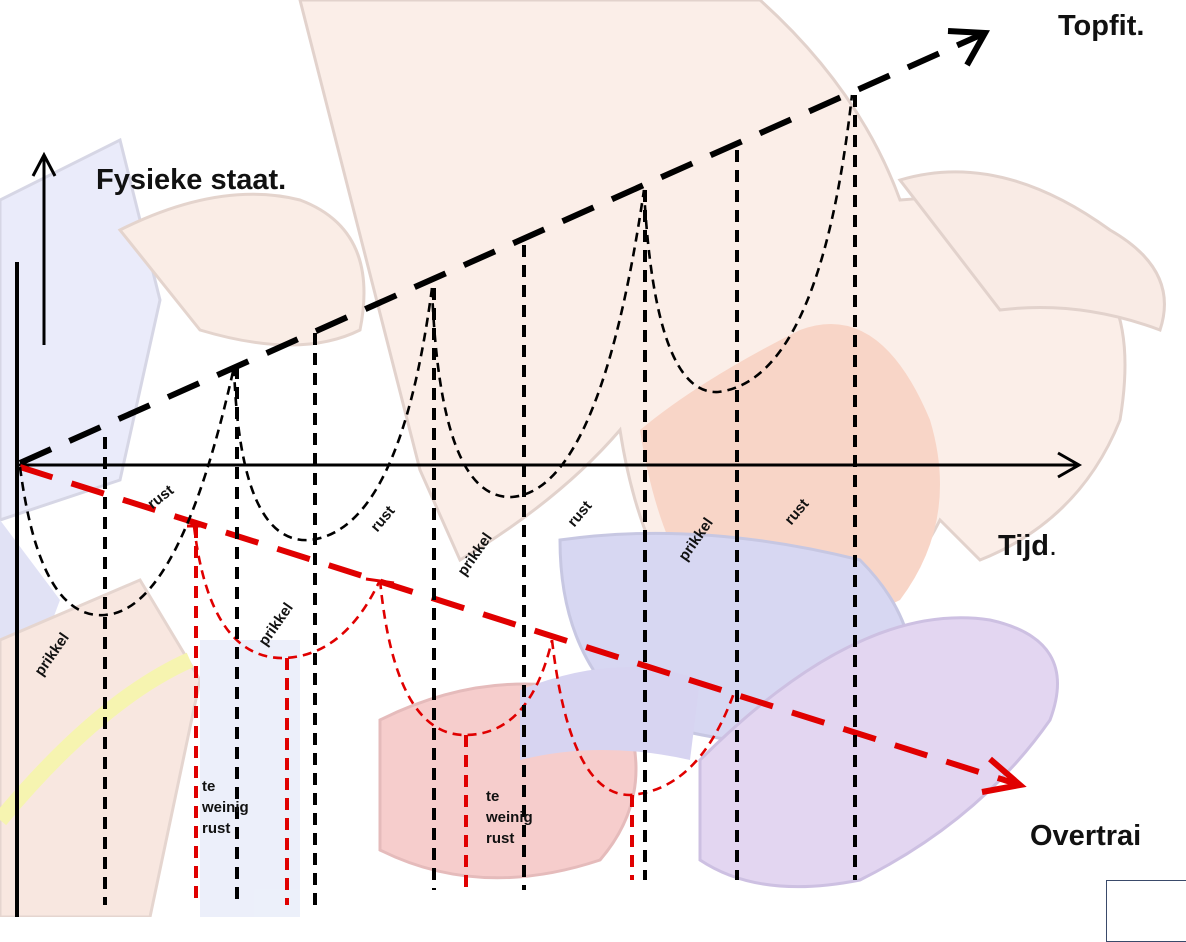  What do you see at coordinates (1101, 26) in the screenshot?
I see `topfit-label: Topfit.` at bounding box center [1101, 26].